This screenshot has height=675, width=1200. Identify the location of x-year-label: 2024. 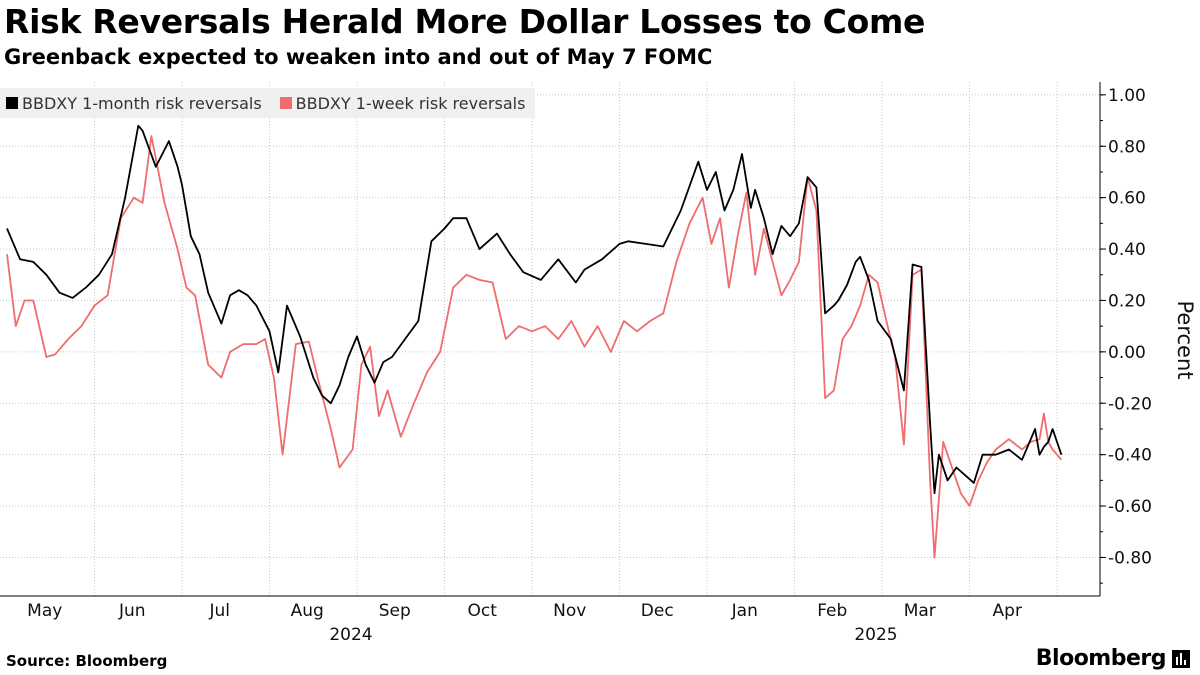
(350, 635).